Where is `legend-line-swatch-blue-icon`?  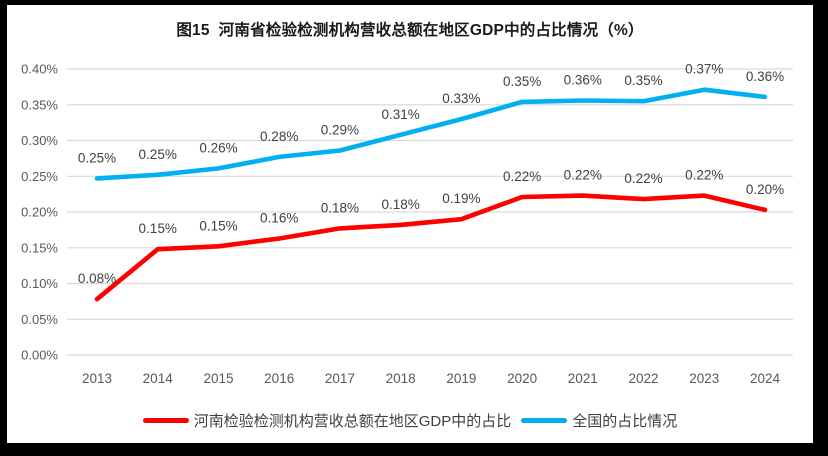 legend-line-swatch-blue-icon is located at coordinates (544, 420).